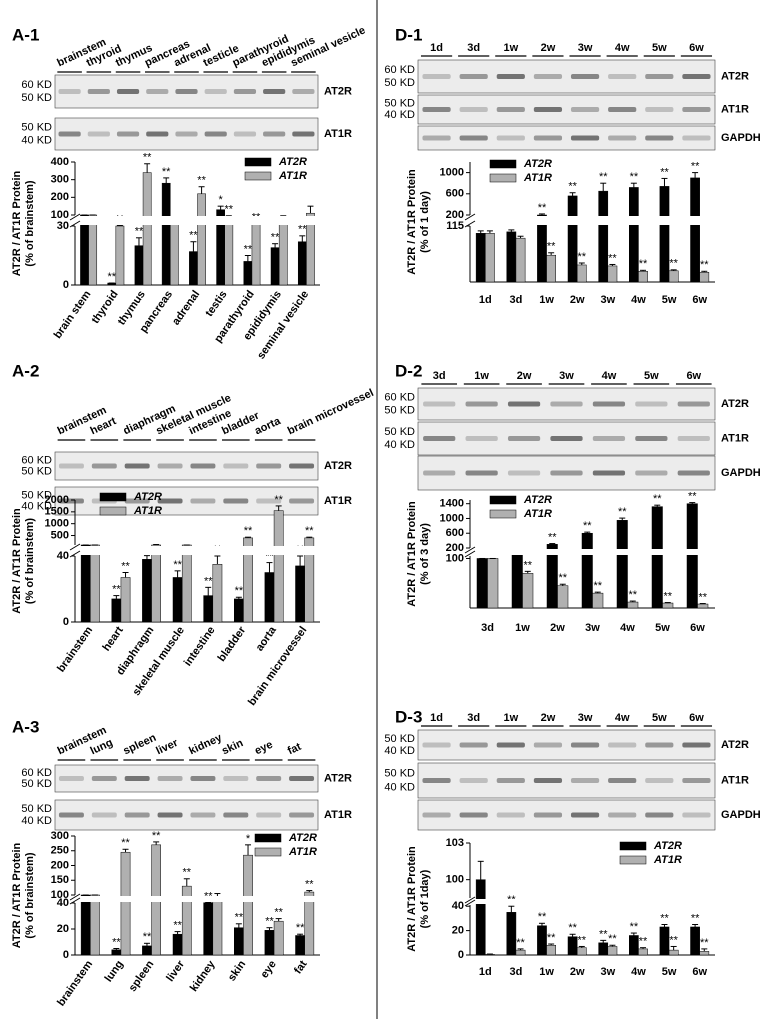 Image resolution: width=760 pixels, height=1019 pixels. Describe the element at coordinates (60, 215) in the screenshot. I see `y-tick-label: 100` at that location.